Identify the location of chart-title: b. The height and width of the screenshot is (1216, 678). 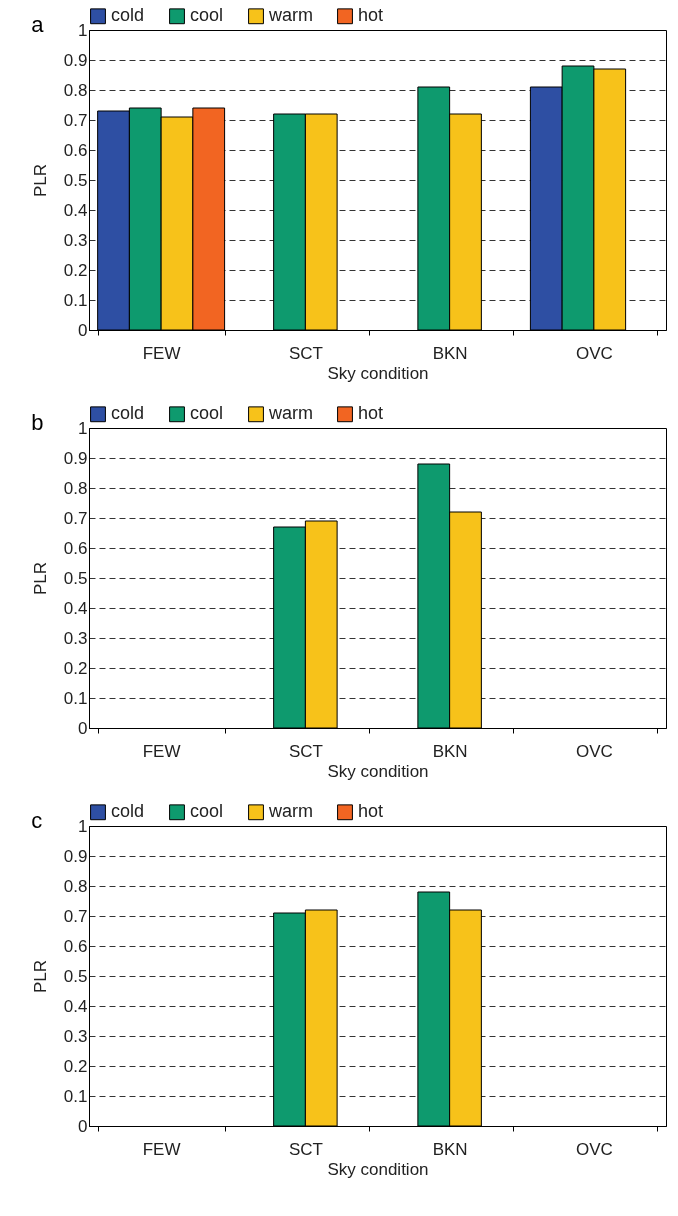
(37, 422).